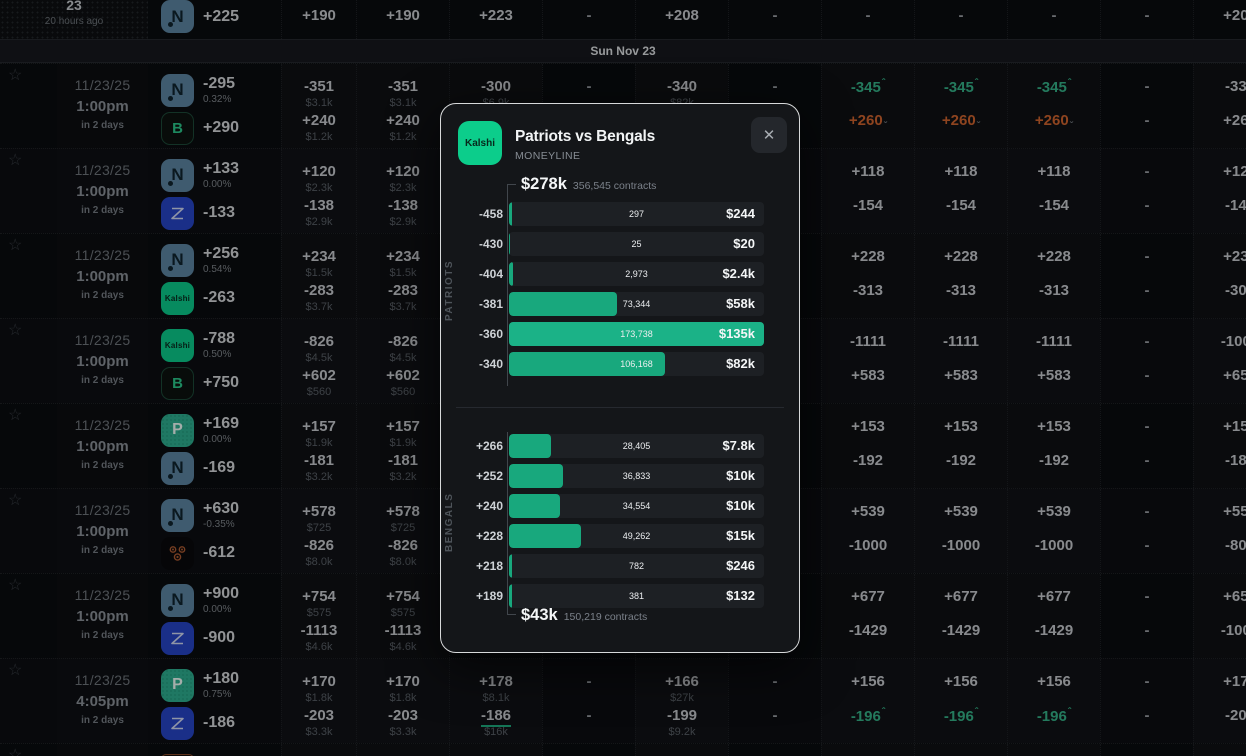 The height and width of the screenshot is (756, 1246). I want to click on best-odds-cell: N +900 0.00% -900, so click(214, 616).